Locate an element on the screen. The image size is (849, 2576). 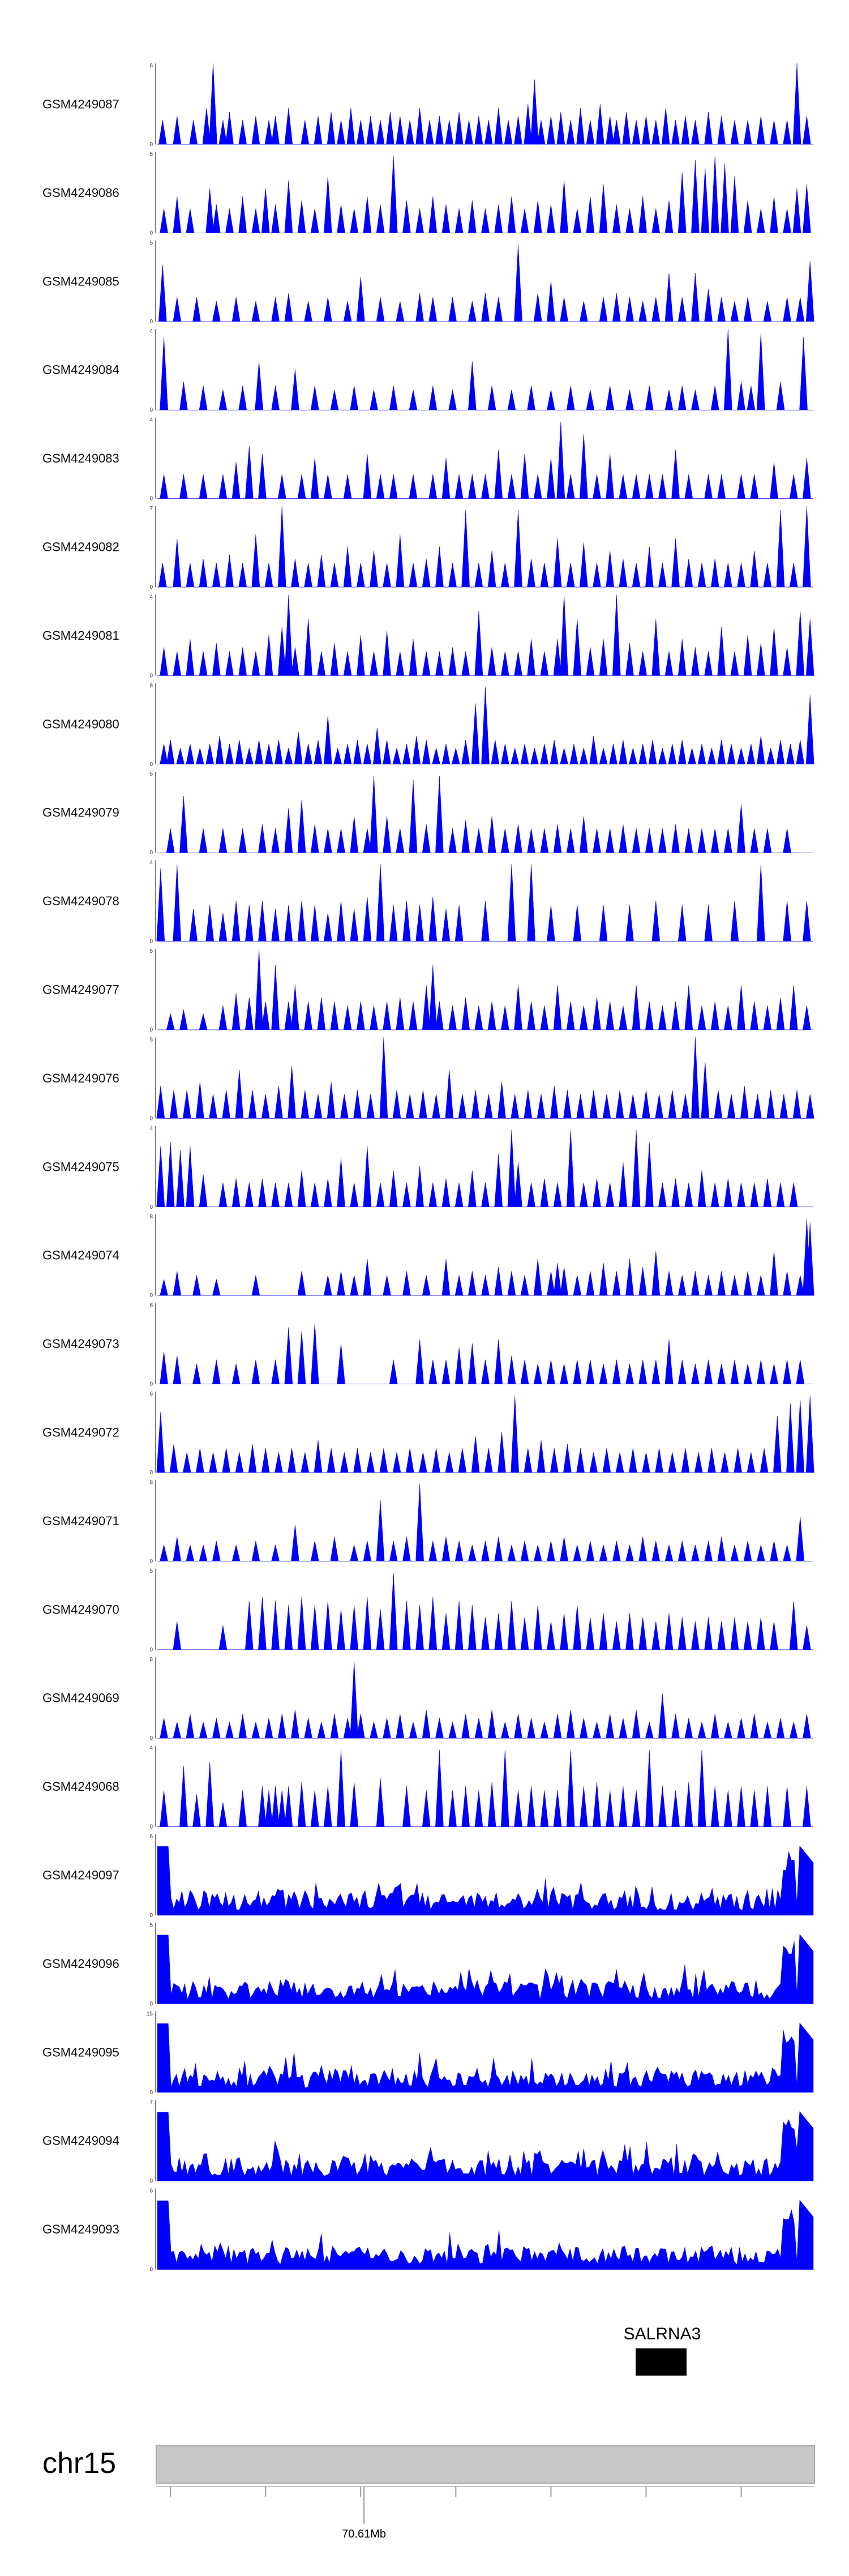
track-label-GSM4249082: GSM4249082 is located at coordinates (80, 547).